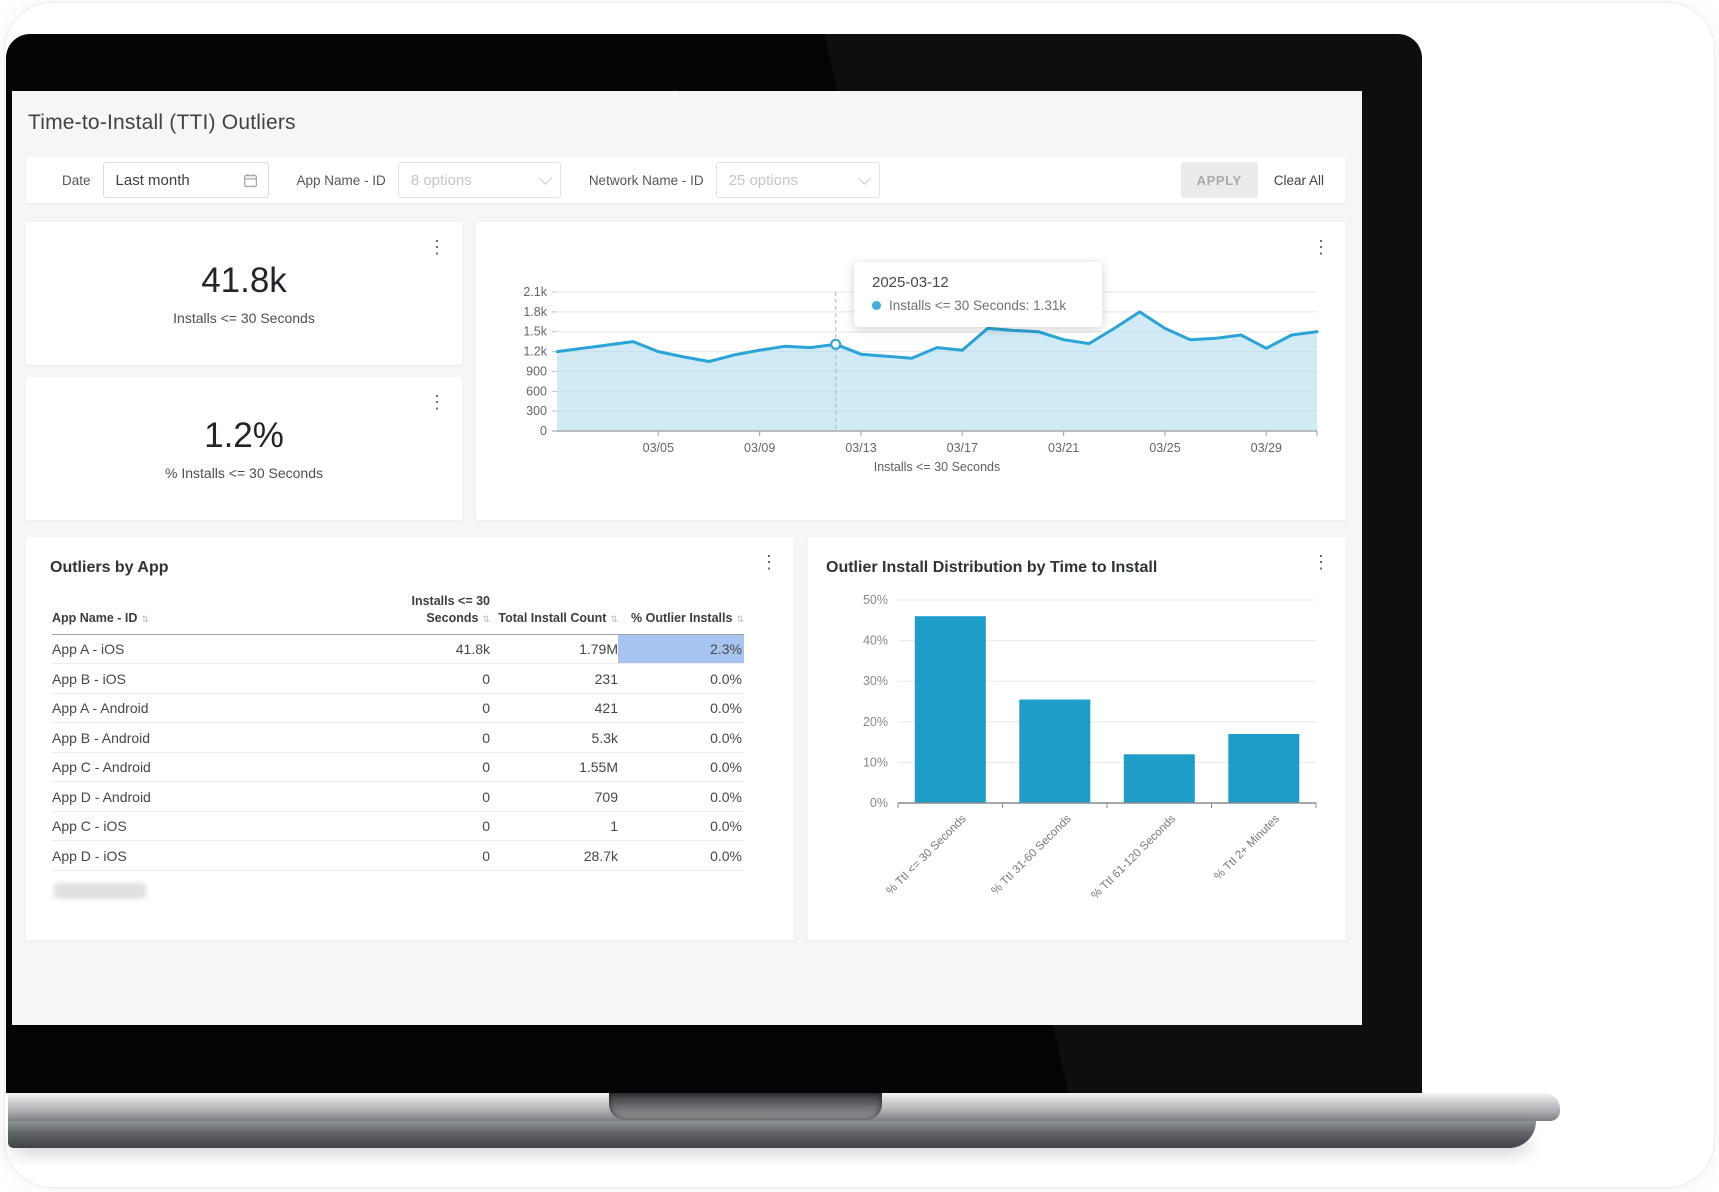 The width and height of the screenshot is (1719, 1192). Describe the element at coordinates (101, 796) in the screenshot. I see `cell-app-name: App D - Android` at that location.